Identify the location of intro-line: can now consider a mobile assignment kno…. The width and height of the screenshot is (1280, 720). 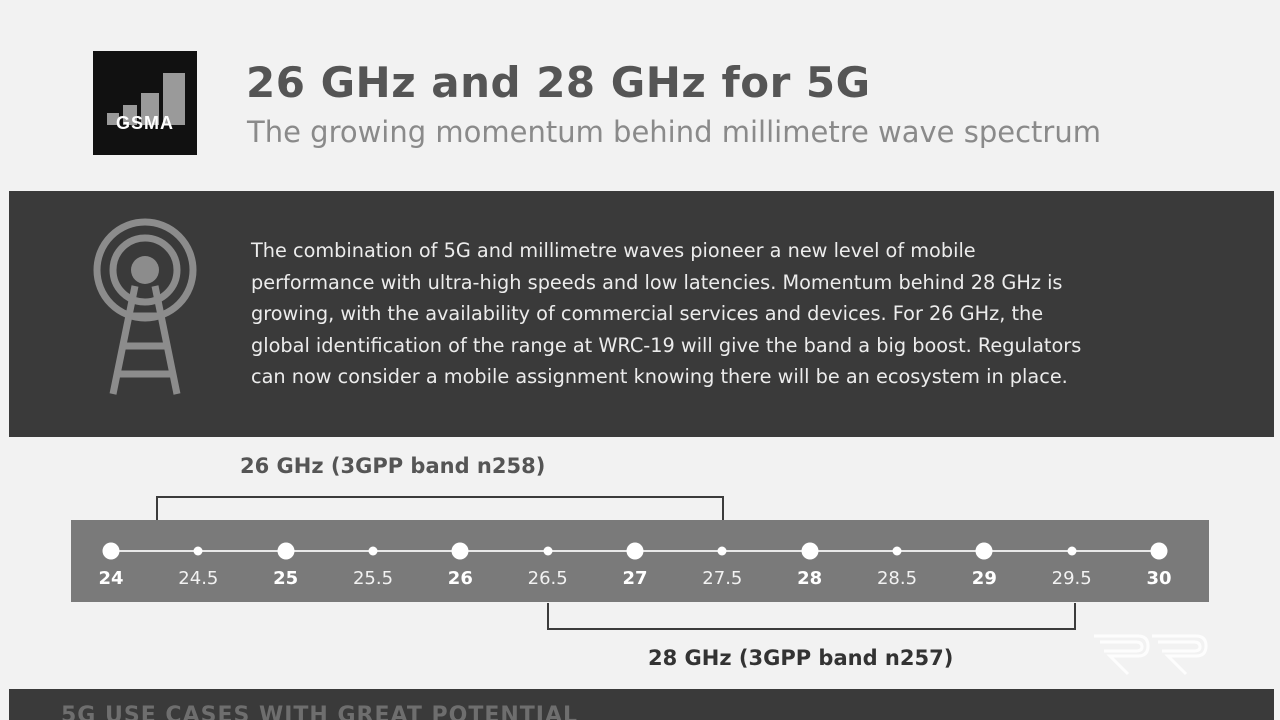
(659, 376).